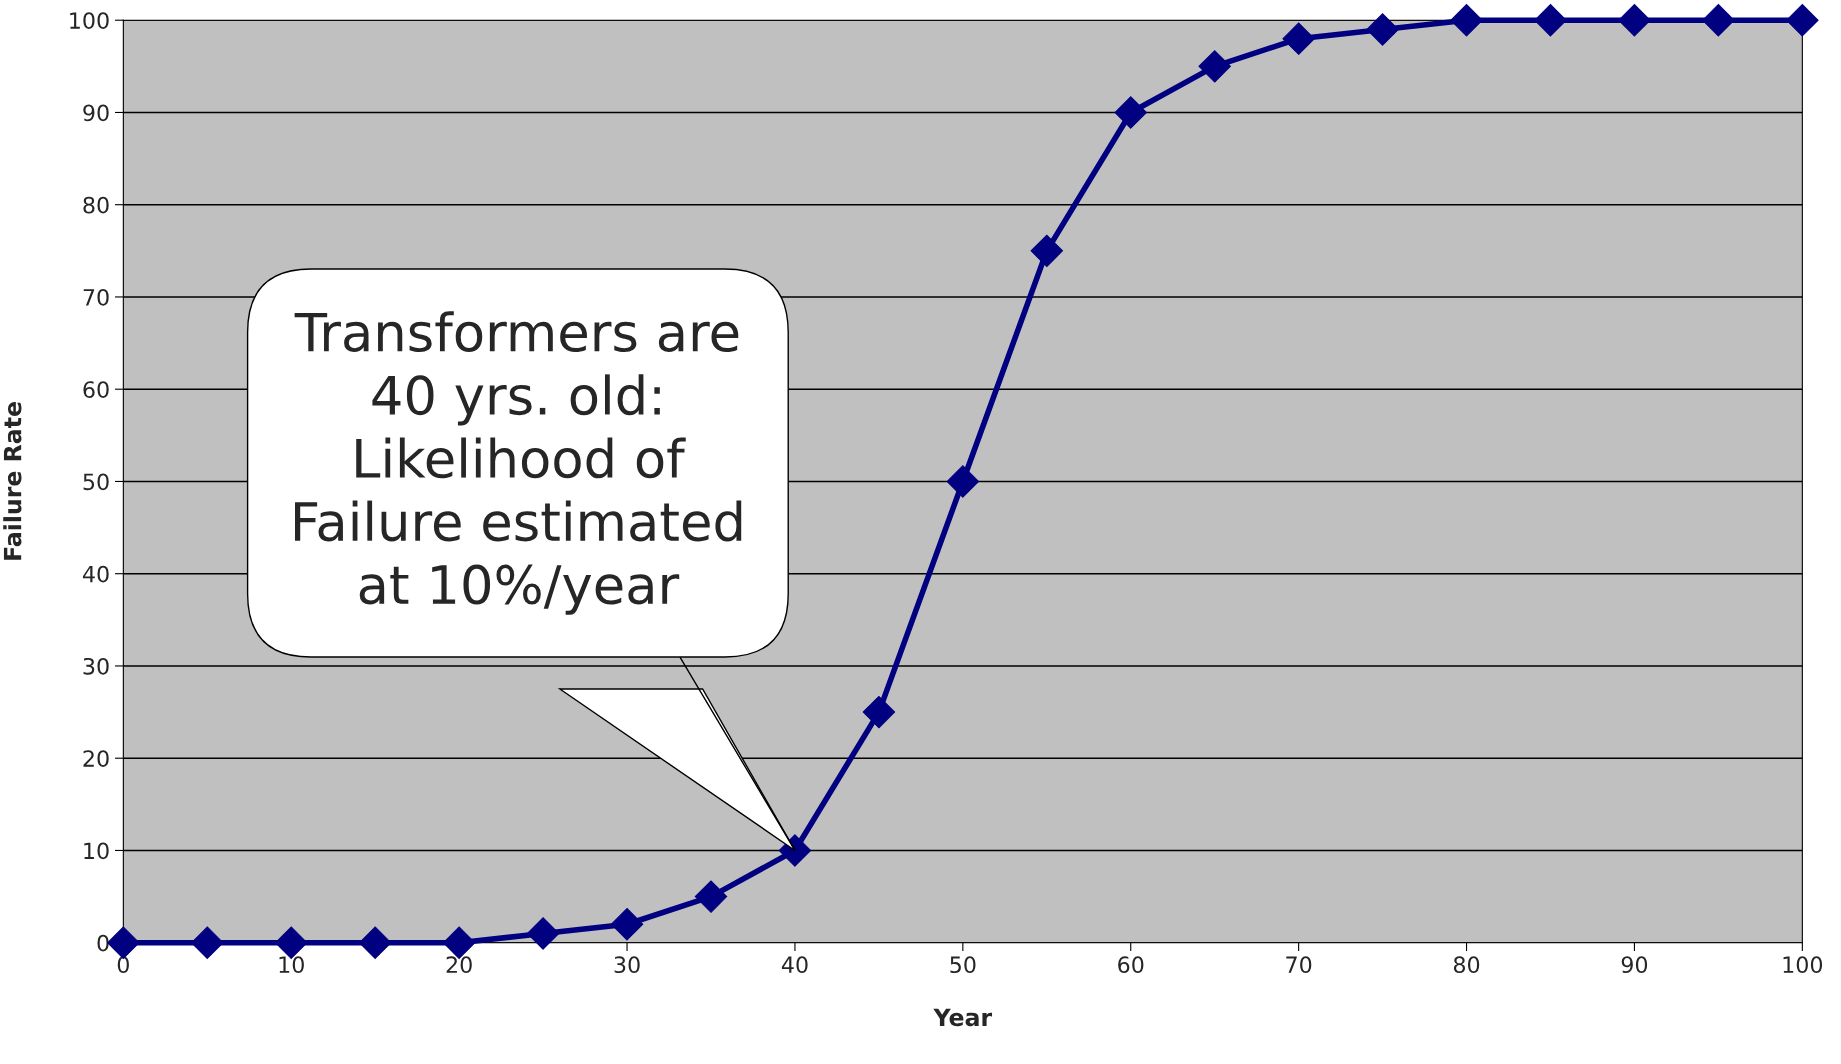  Describe the element at coordinates (12, 481) in the screenshot. I see `y-axis-title: Failure Rate` at that location.